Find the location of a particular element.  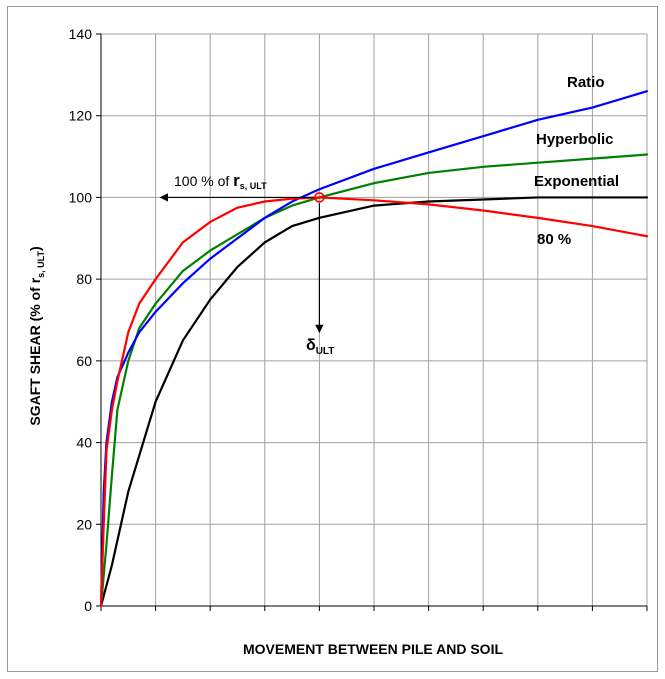

series-label-hyperbolic: Hyperbolic is located at coordinates (575, 139).